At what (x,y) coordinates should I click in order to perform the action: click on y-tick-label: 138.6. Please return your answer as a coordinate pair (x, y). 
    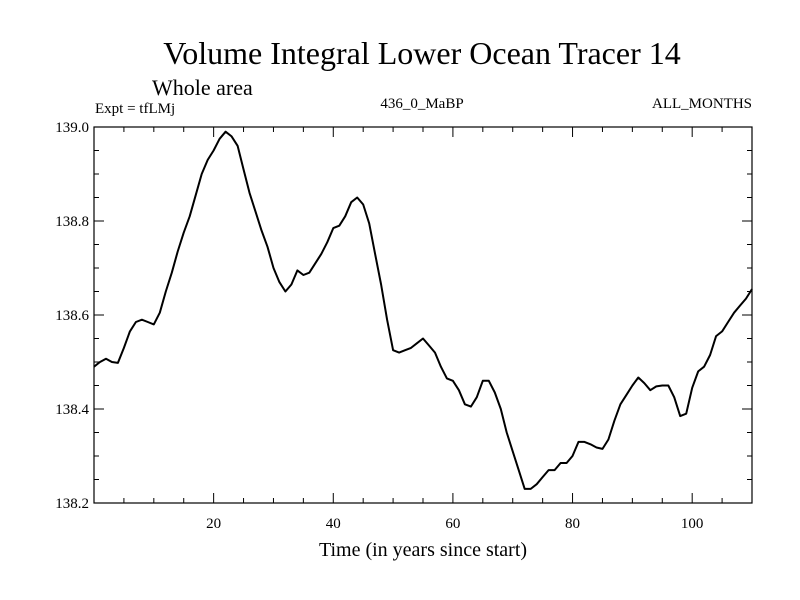
    Looking at the image, I should click on (72, 316).